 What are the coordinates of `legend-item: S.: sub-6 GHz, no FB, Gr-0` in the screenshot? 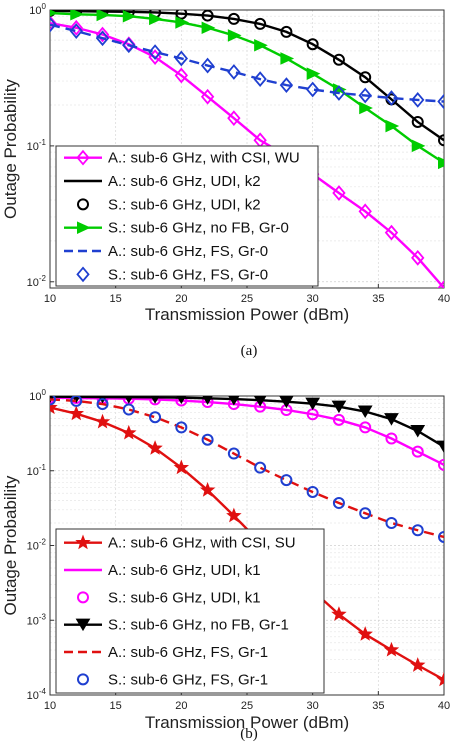 It's located at (176, 228).